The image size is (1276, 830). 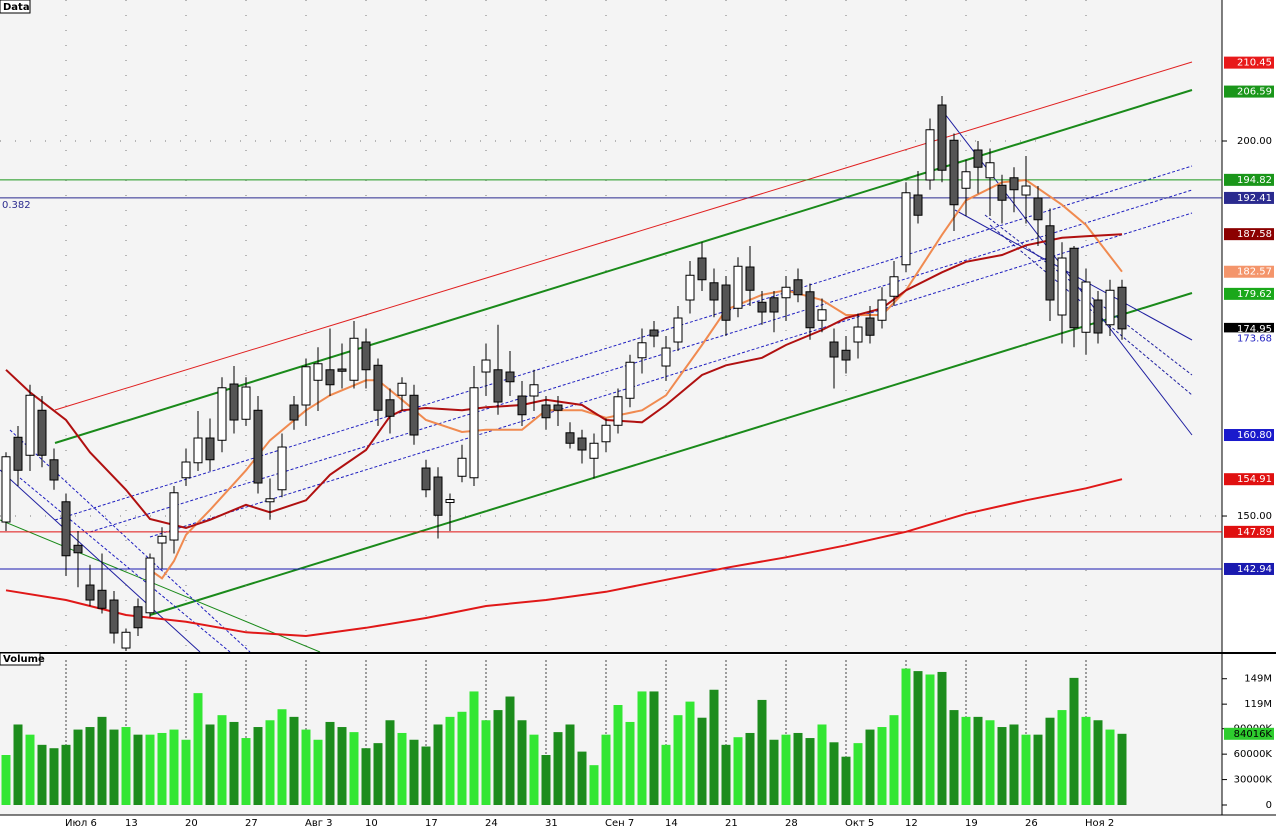 What do you see at coordinates (431, 823) in the screenshot?
I see `x-tick-label: 17` at bounding box center [431, 823].